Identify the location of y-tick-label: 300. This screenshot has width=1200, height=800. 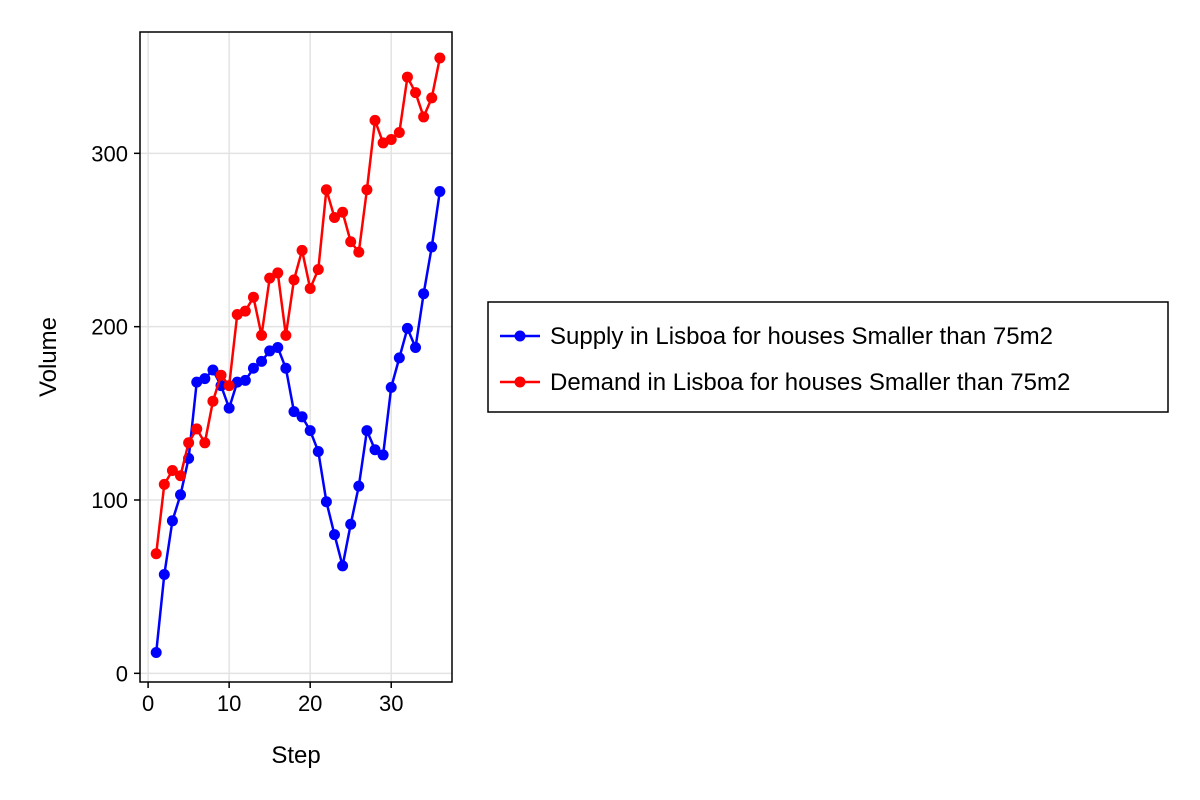
(109, 153).